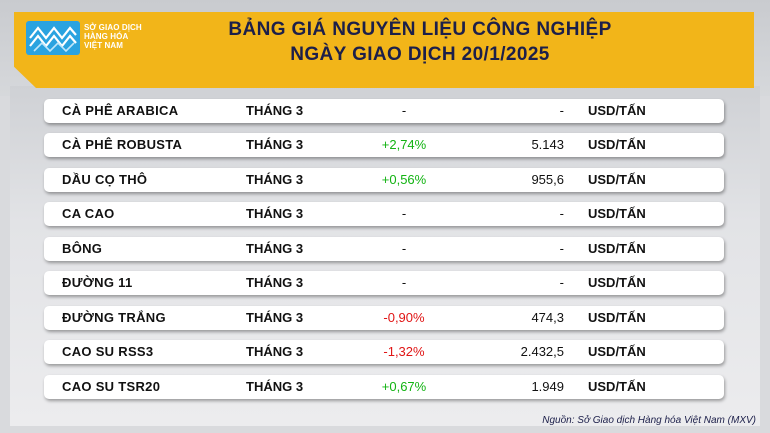 Image resolution: width=770 pixels, height=433 pixels. Describe the element at coordinates (404, 386) in the screenshot. I see `price-change: +0,67%` at that location.